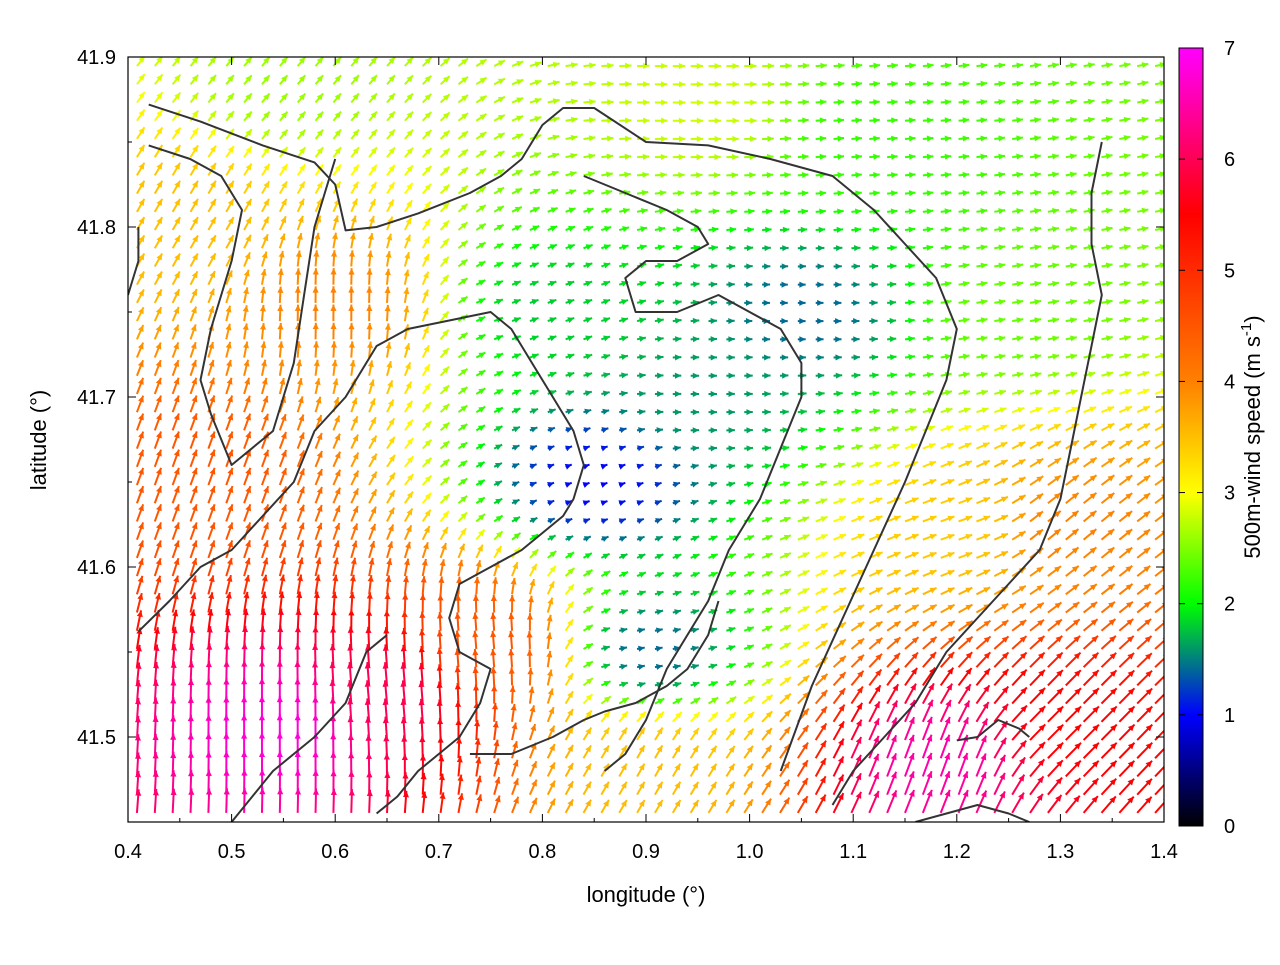 The width and height of the screenshot is (1280, 965). What do you see at coordinates (542, 852) in the screenshot?
I see `x-tick-label: 0.8` at bounding box center [542, 852].